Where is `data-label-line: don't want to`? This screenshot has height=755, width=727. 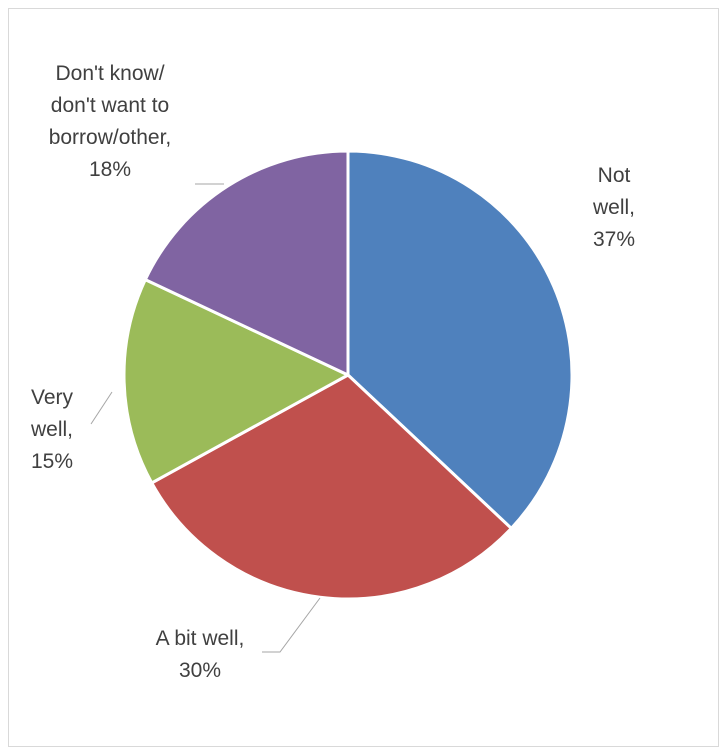 data-label-line: don't want to is located at coordinates (110, 105).